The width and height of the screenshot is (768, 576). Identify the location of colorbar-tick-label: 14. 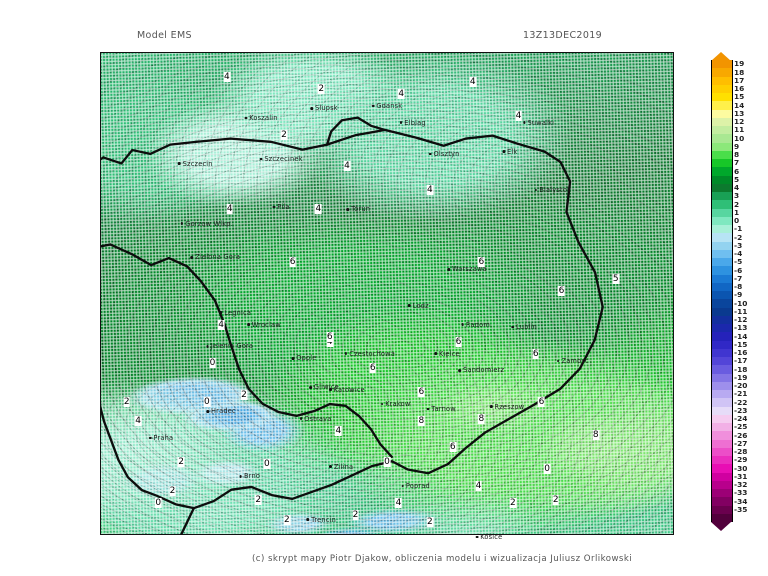
(739, 105).